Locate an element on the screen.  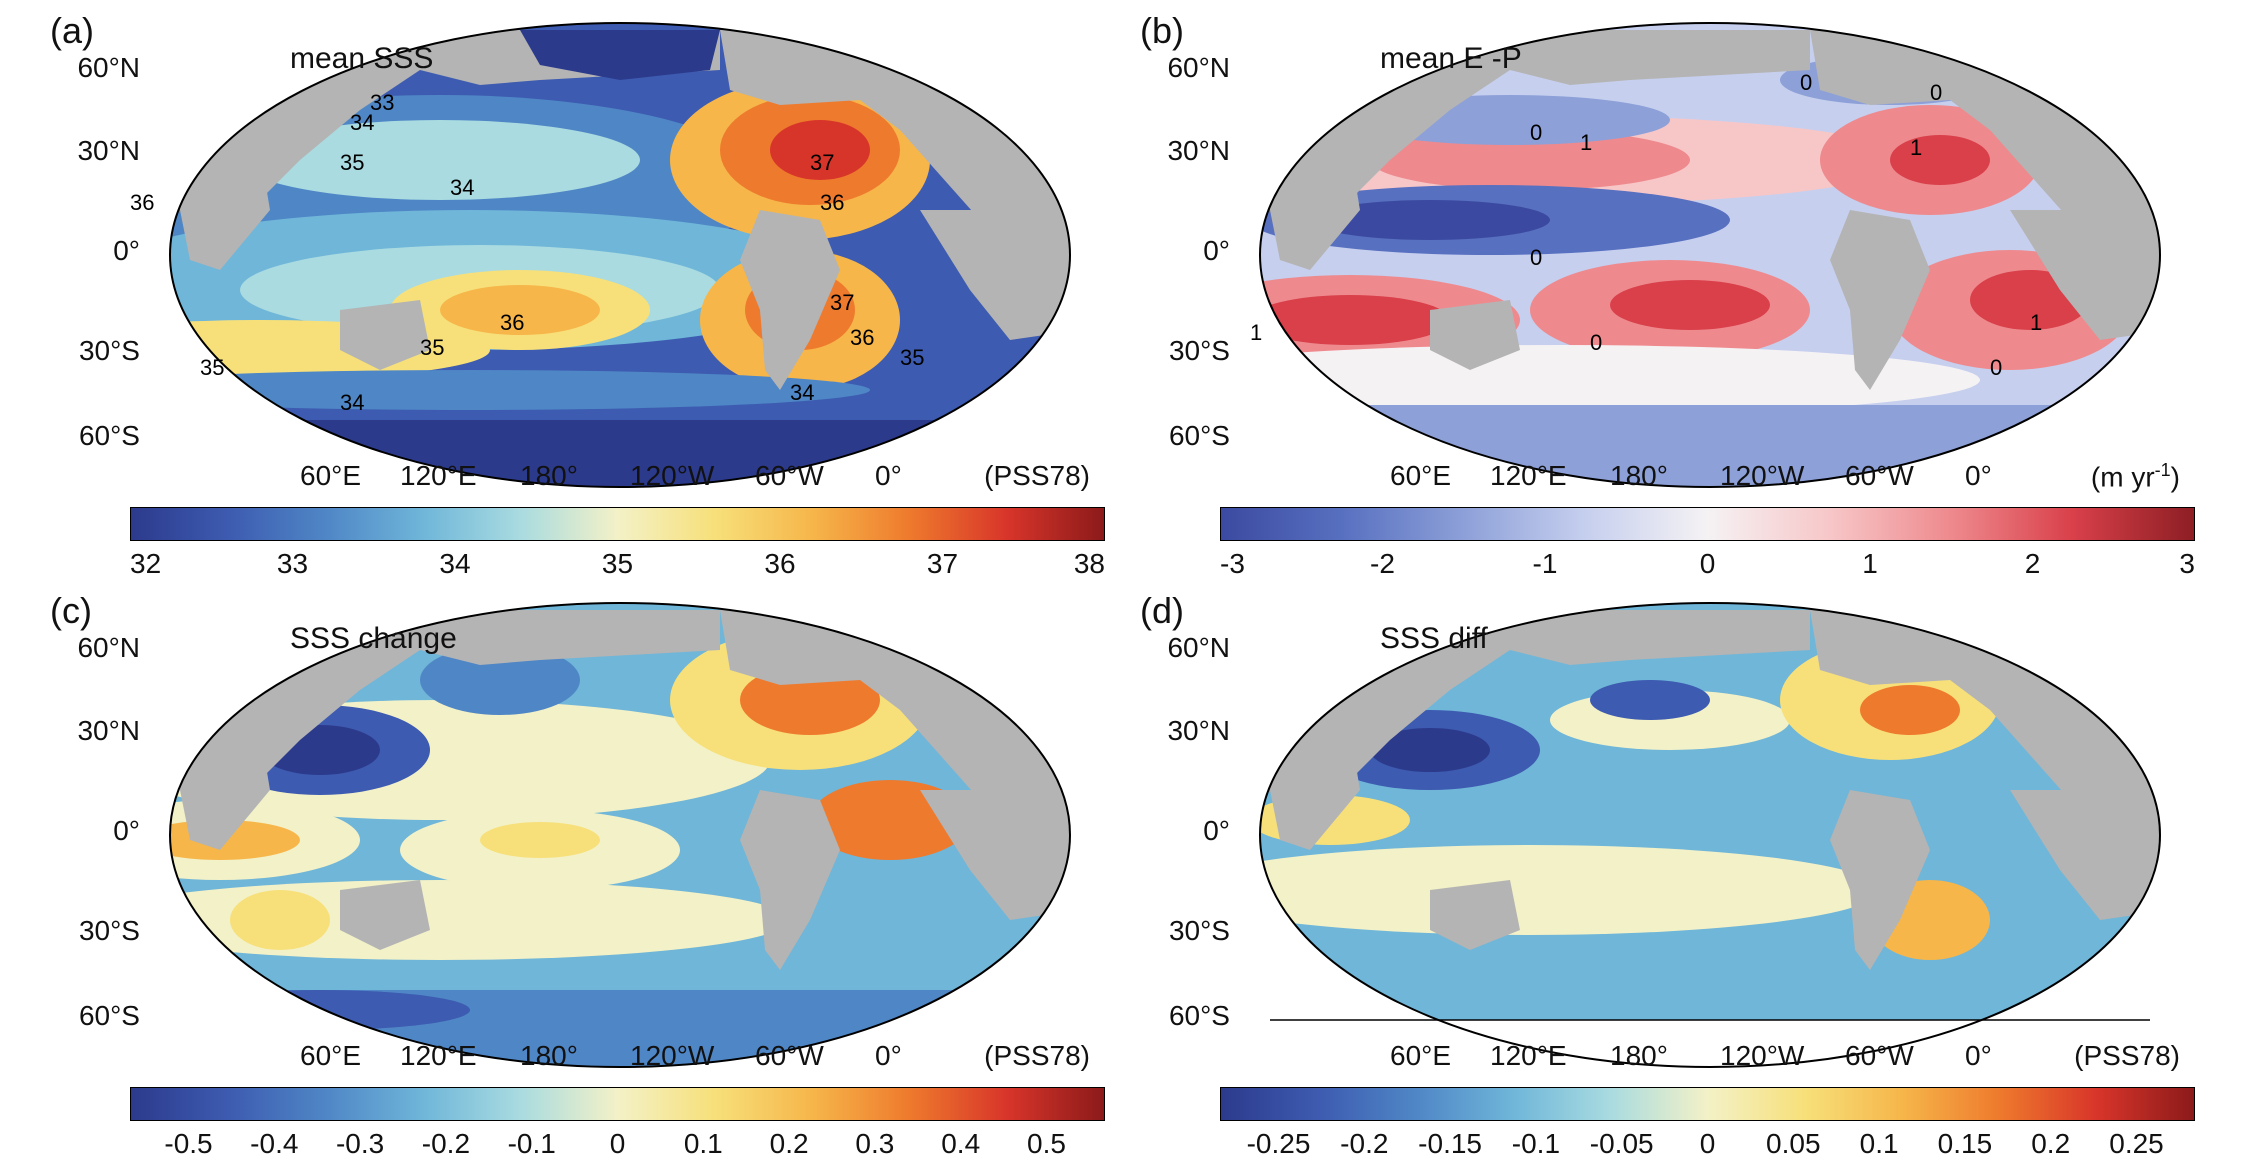
colorbar-ticks: 32 33 34 35 36 37 38 is located at coordinates (617, 566).